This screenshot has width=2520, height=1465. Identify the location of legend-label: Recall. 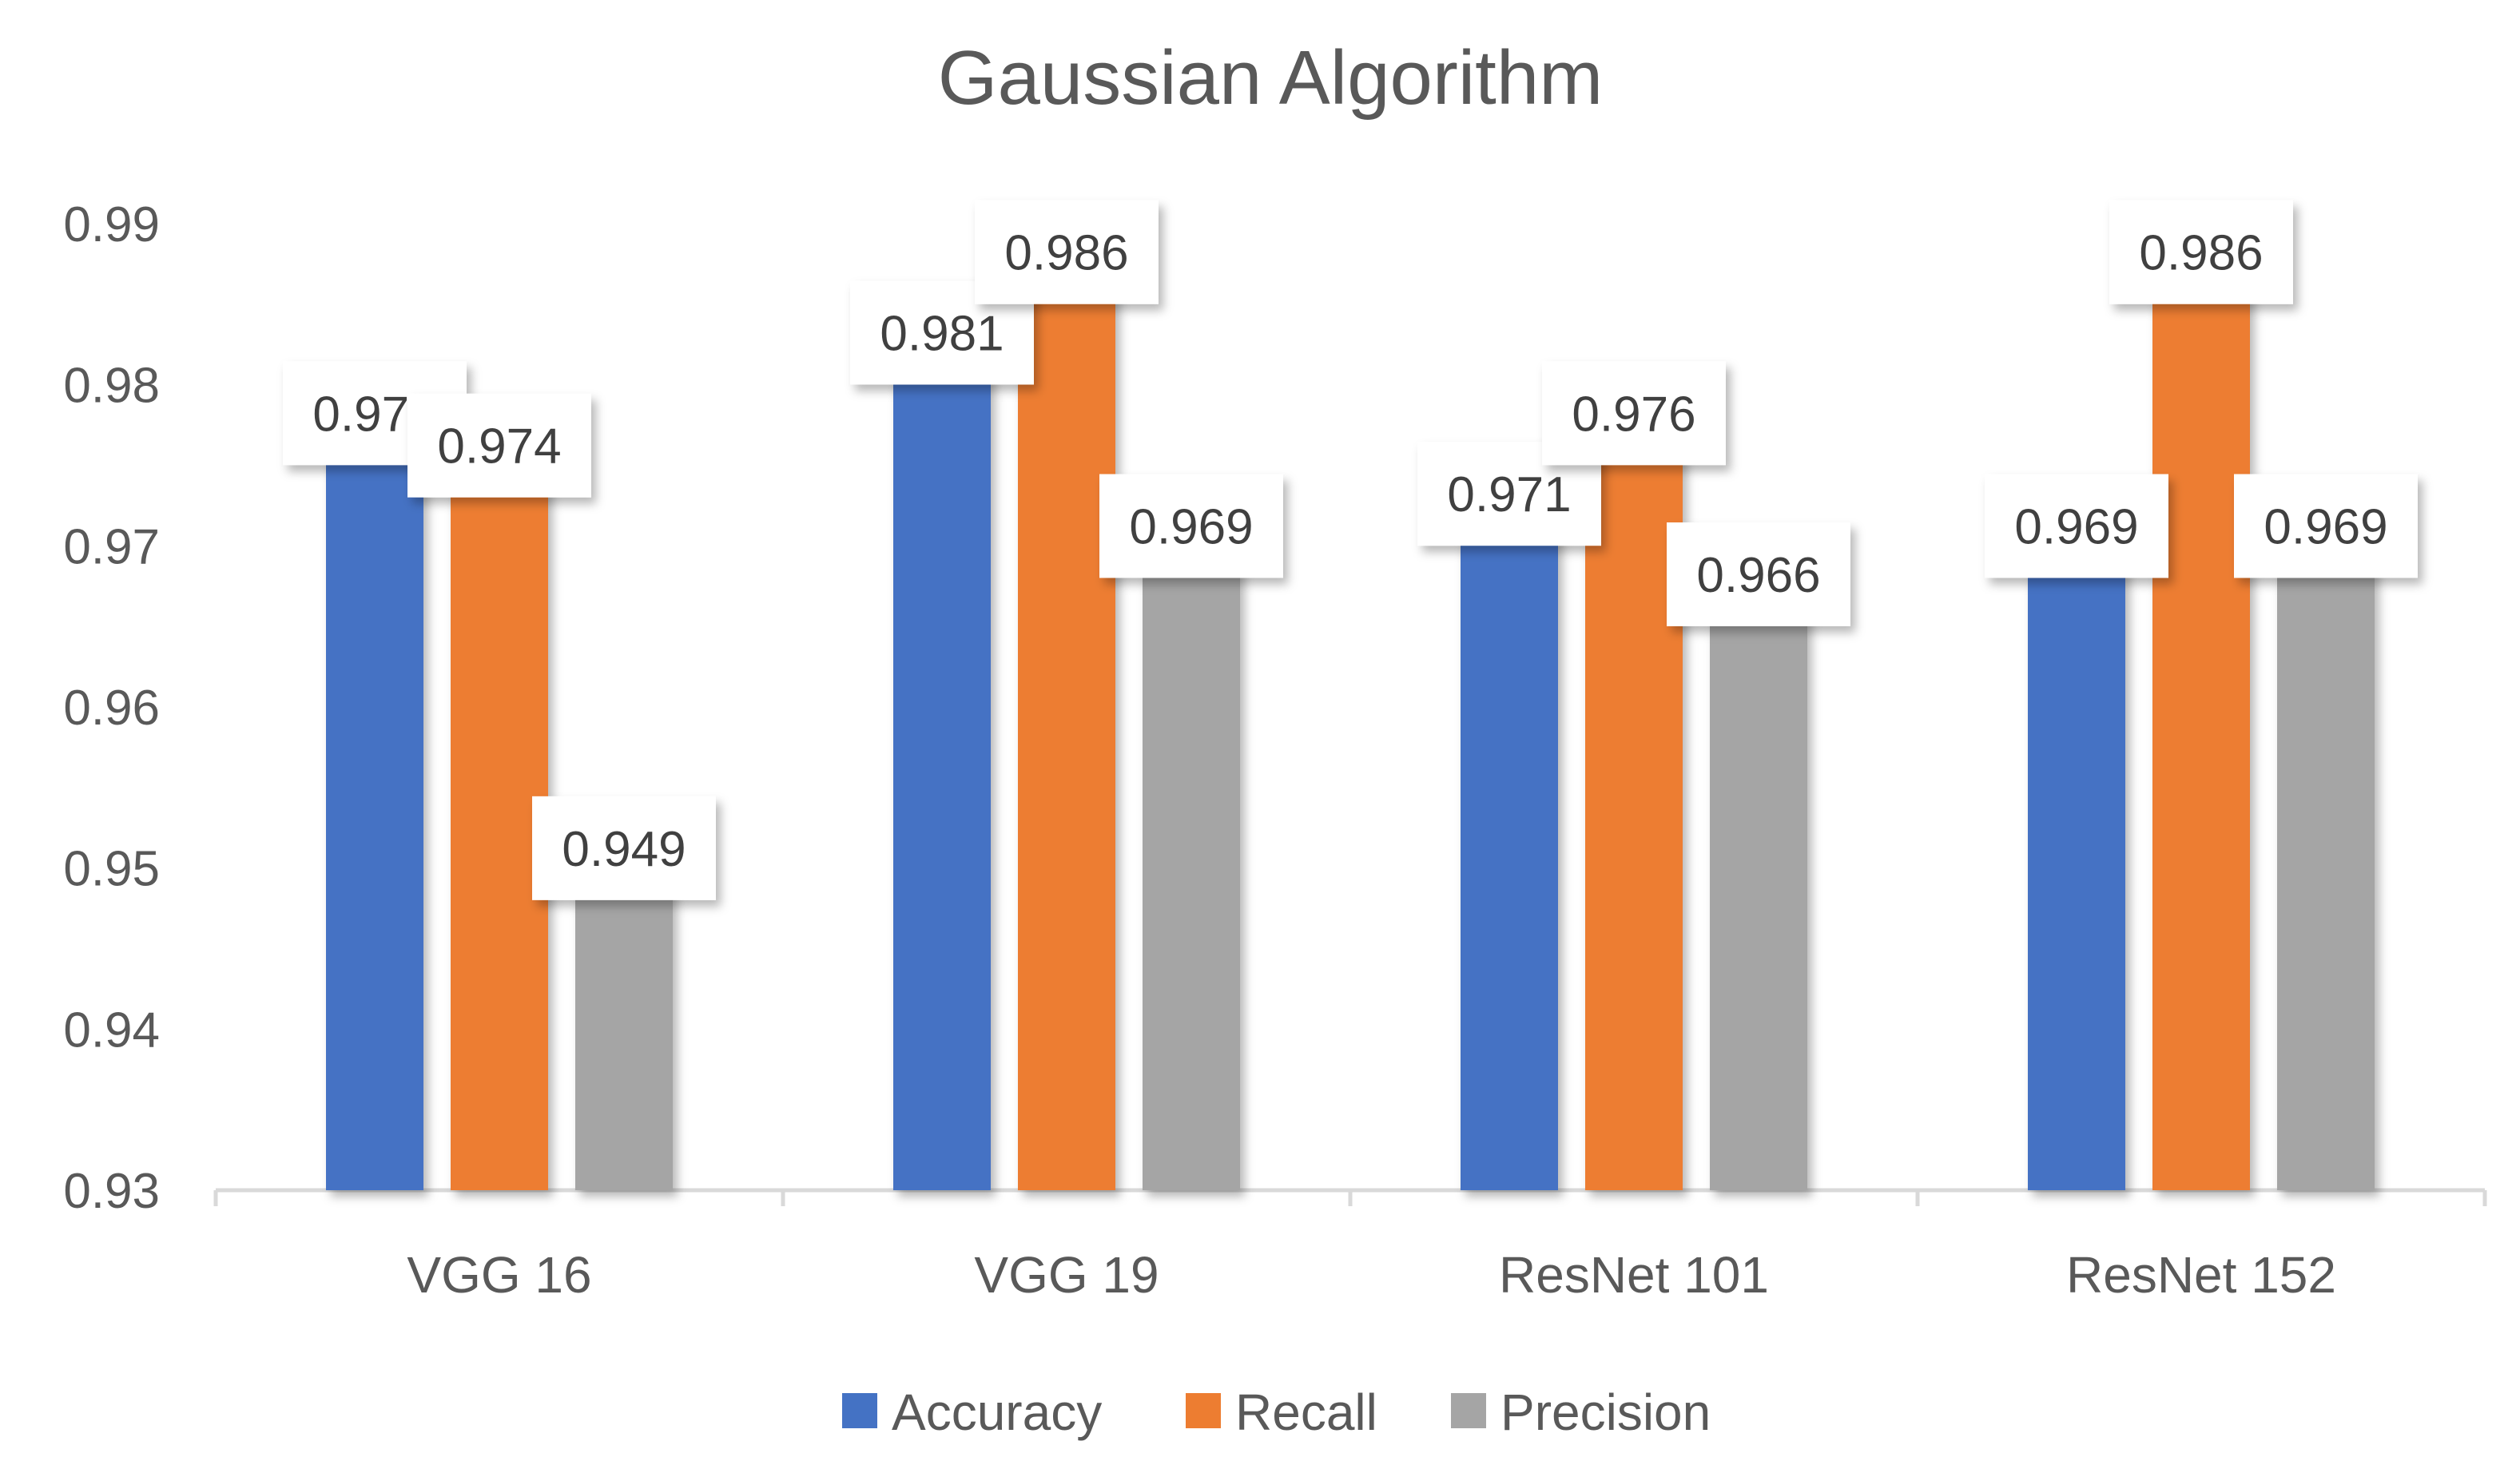
(1306, 1412).